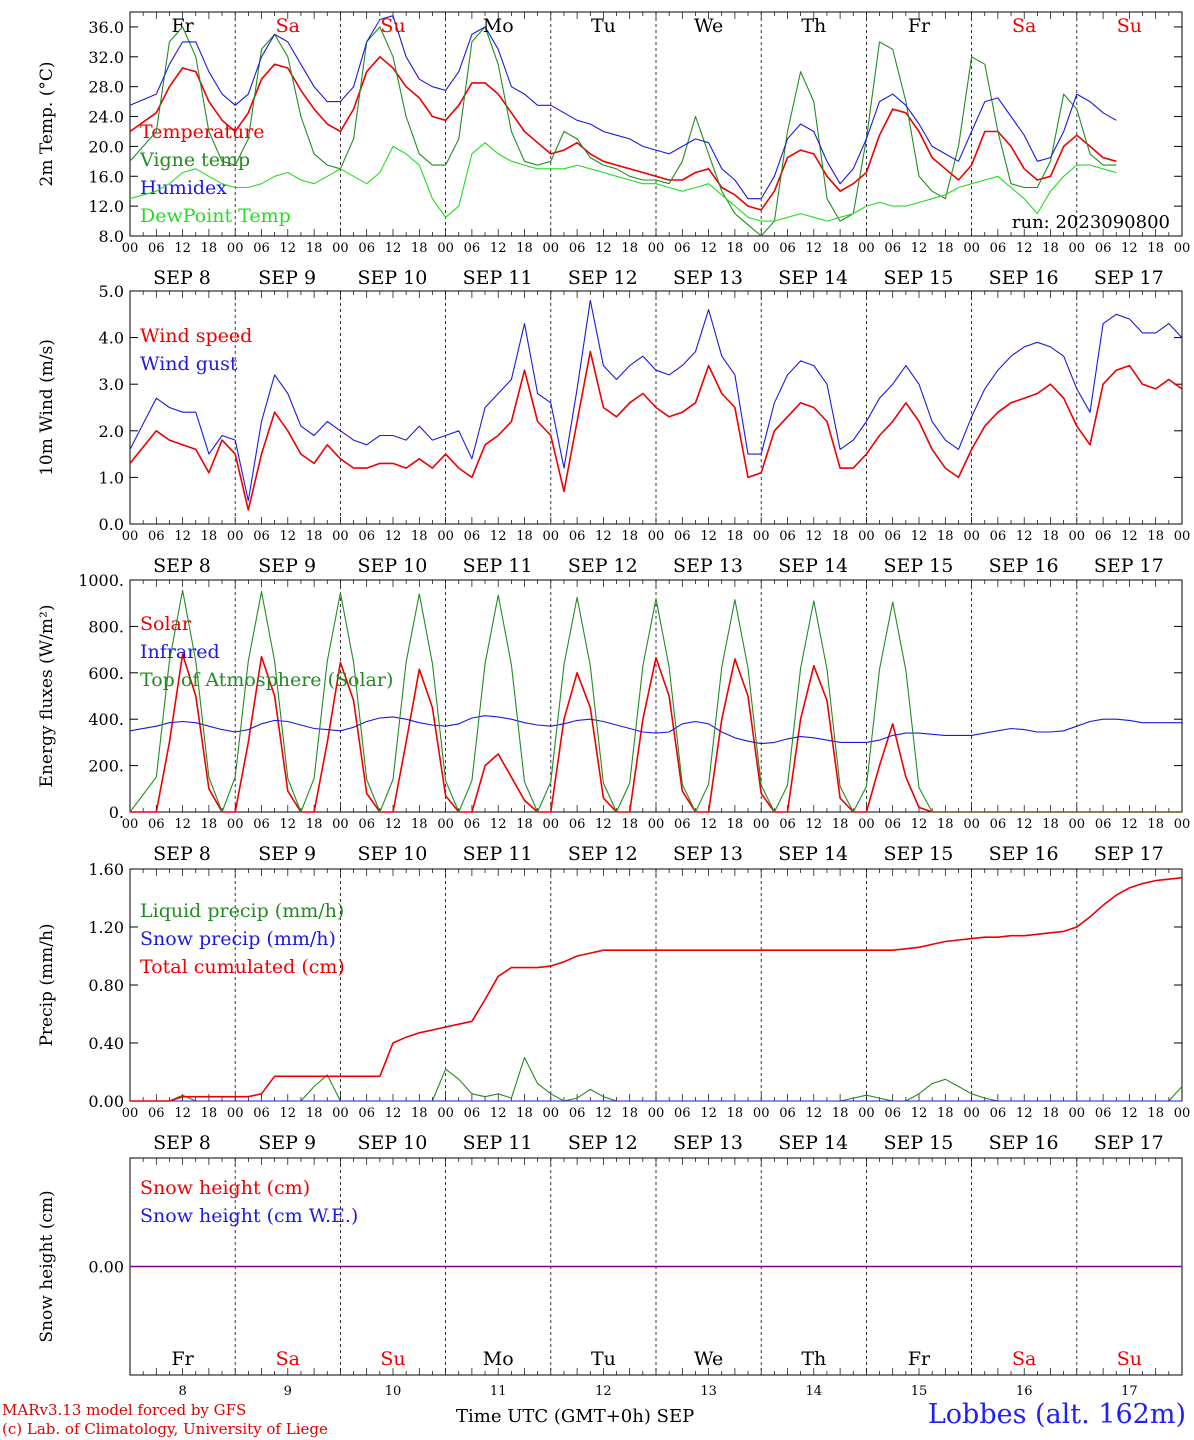  Describe the element at coordinates (1129, 1391) in the screenshot. I see `day-number: 17` at that location.